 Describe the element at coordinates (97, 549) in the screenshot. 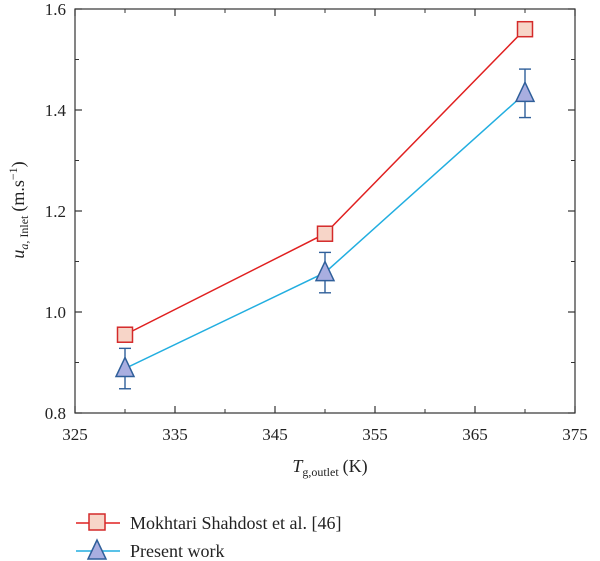

I see `legend-marker-triangle` at that location.